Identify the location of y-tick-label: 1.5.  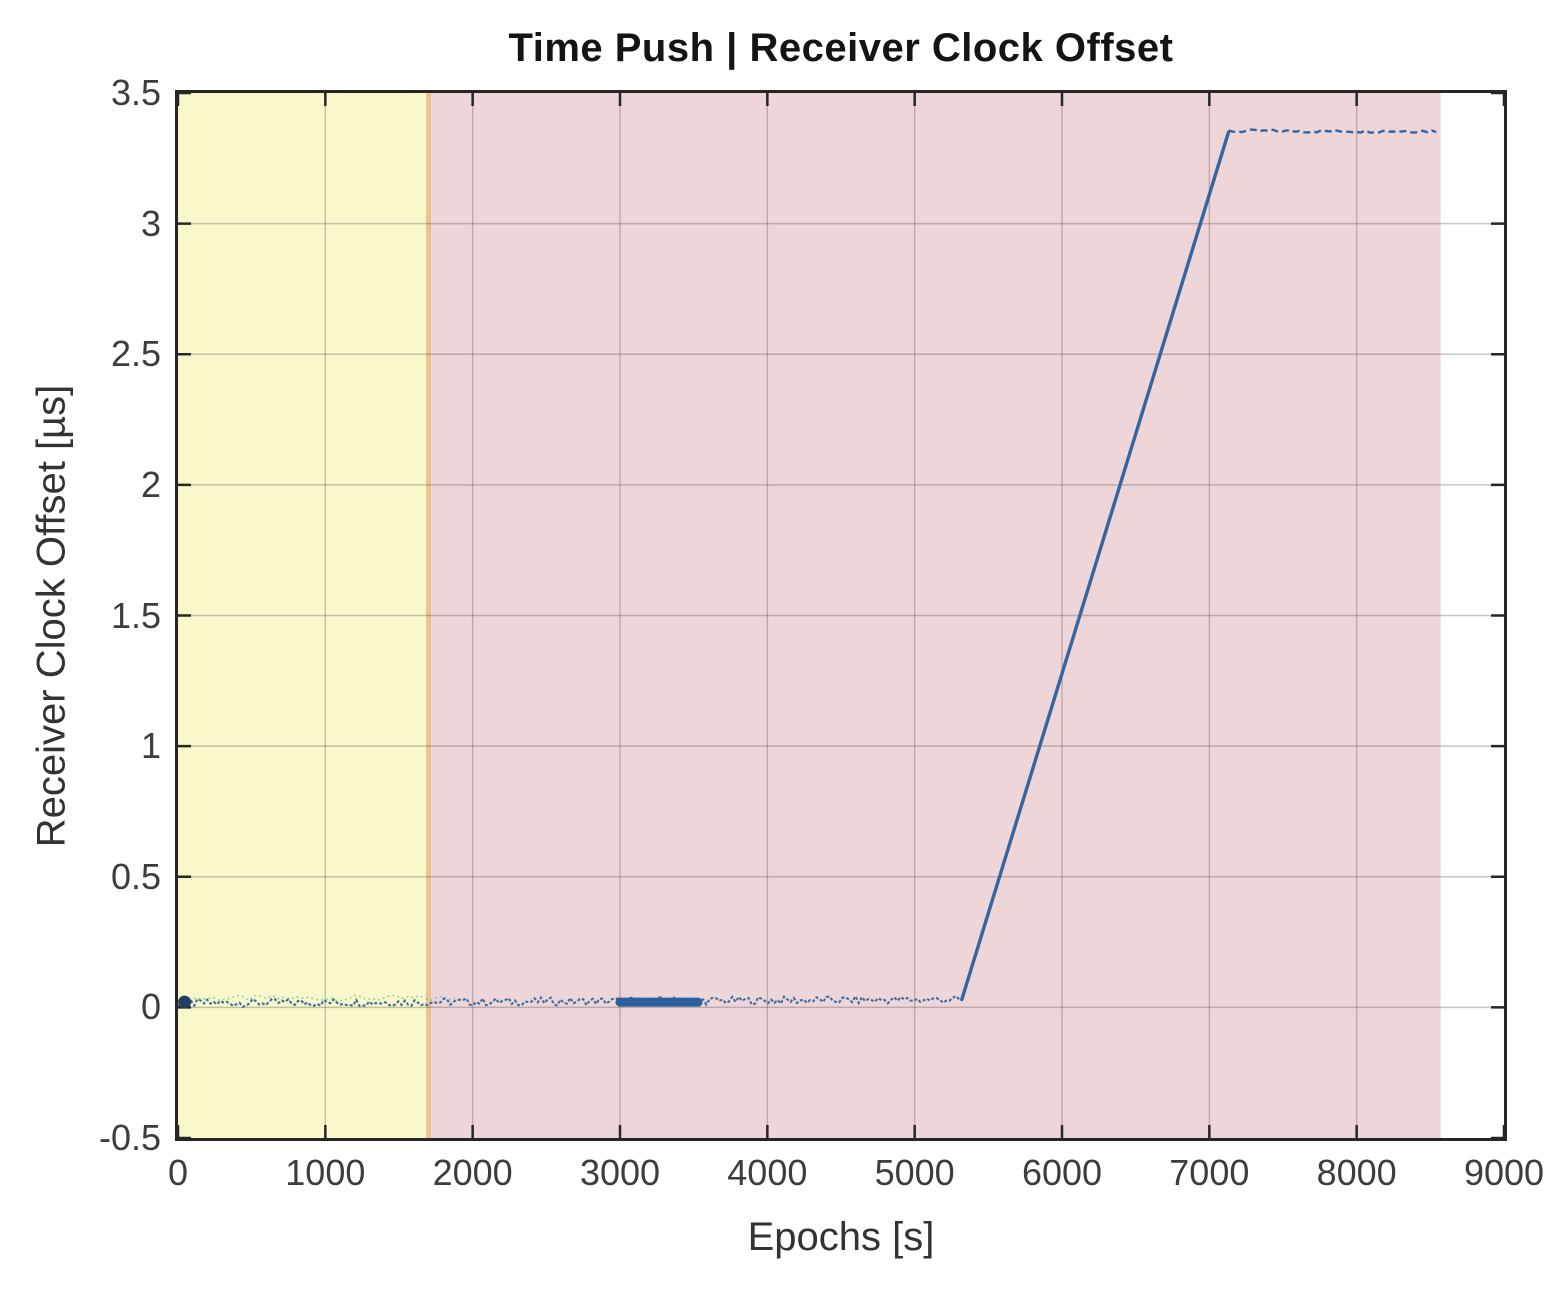
(135, 615).